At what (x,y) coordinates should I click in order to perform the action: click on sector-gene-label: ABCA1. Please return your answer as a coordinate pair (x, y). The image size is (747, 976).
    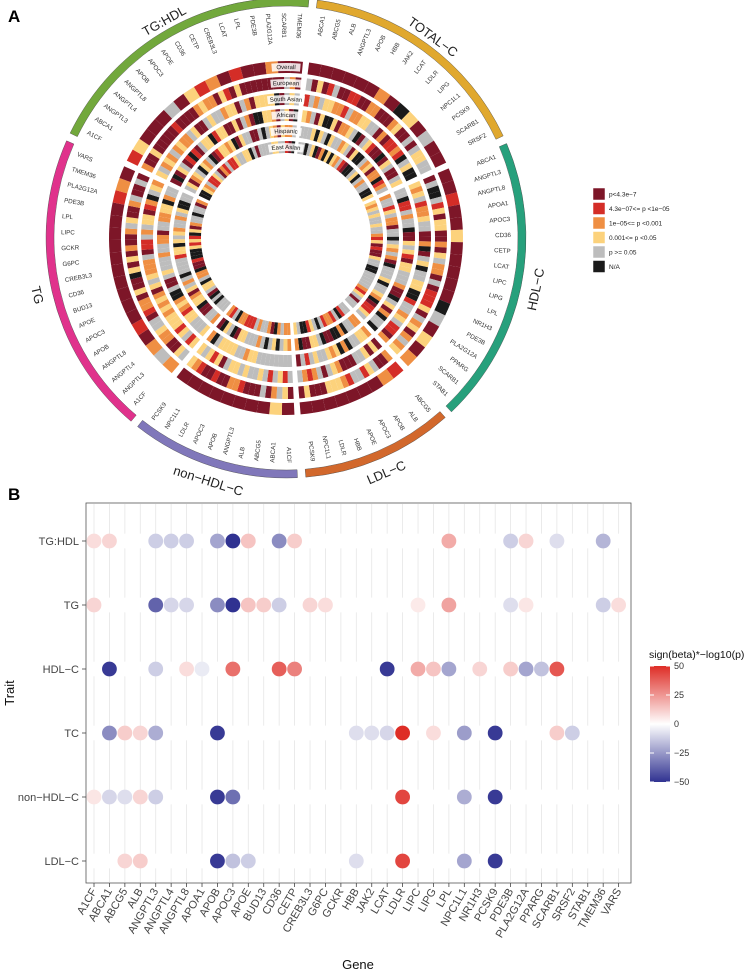
    Looking at the image, I should click on (322, 26).